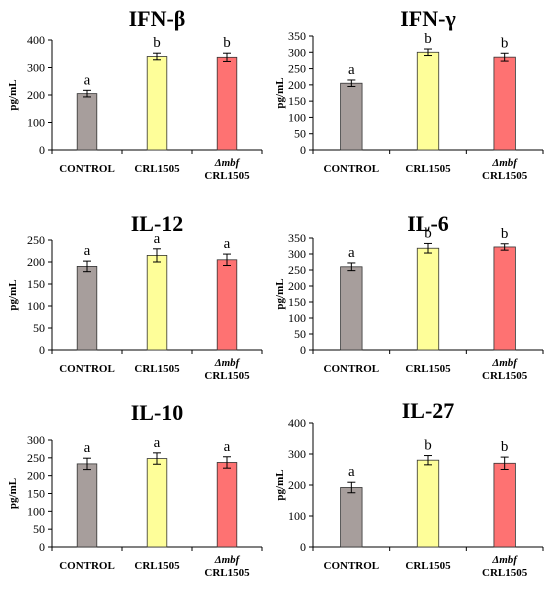 This screenshot has width=550, height=590. I want to click on chart-title: IL-10, so click(157, 412).